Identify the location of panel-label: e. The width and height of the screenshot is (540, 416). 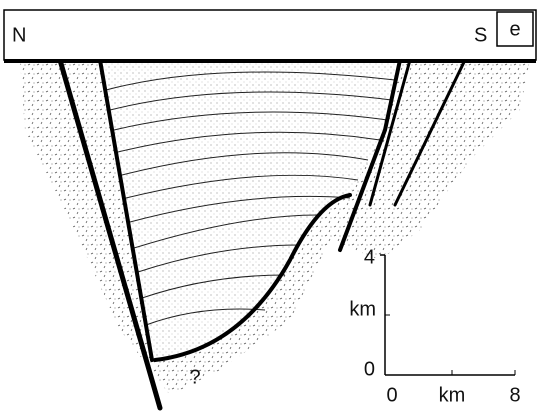
(514, 29).